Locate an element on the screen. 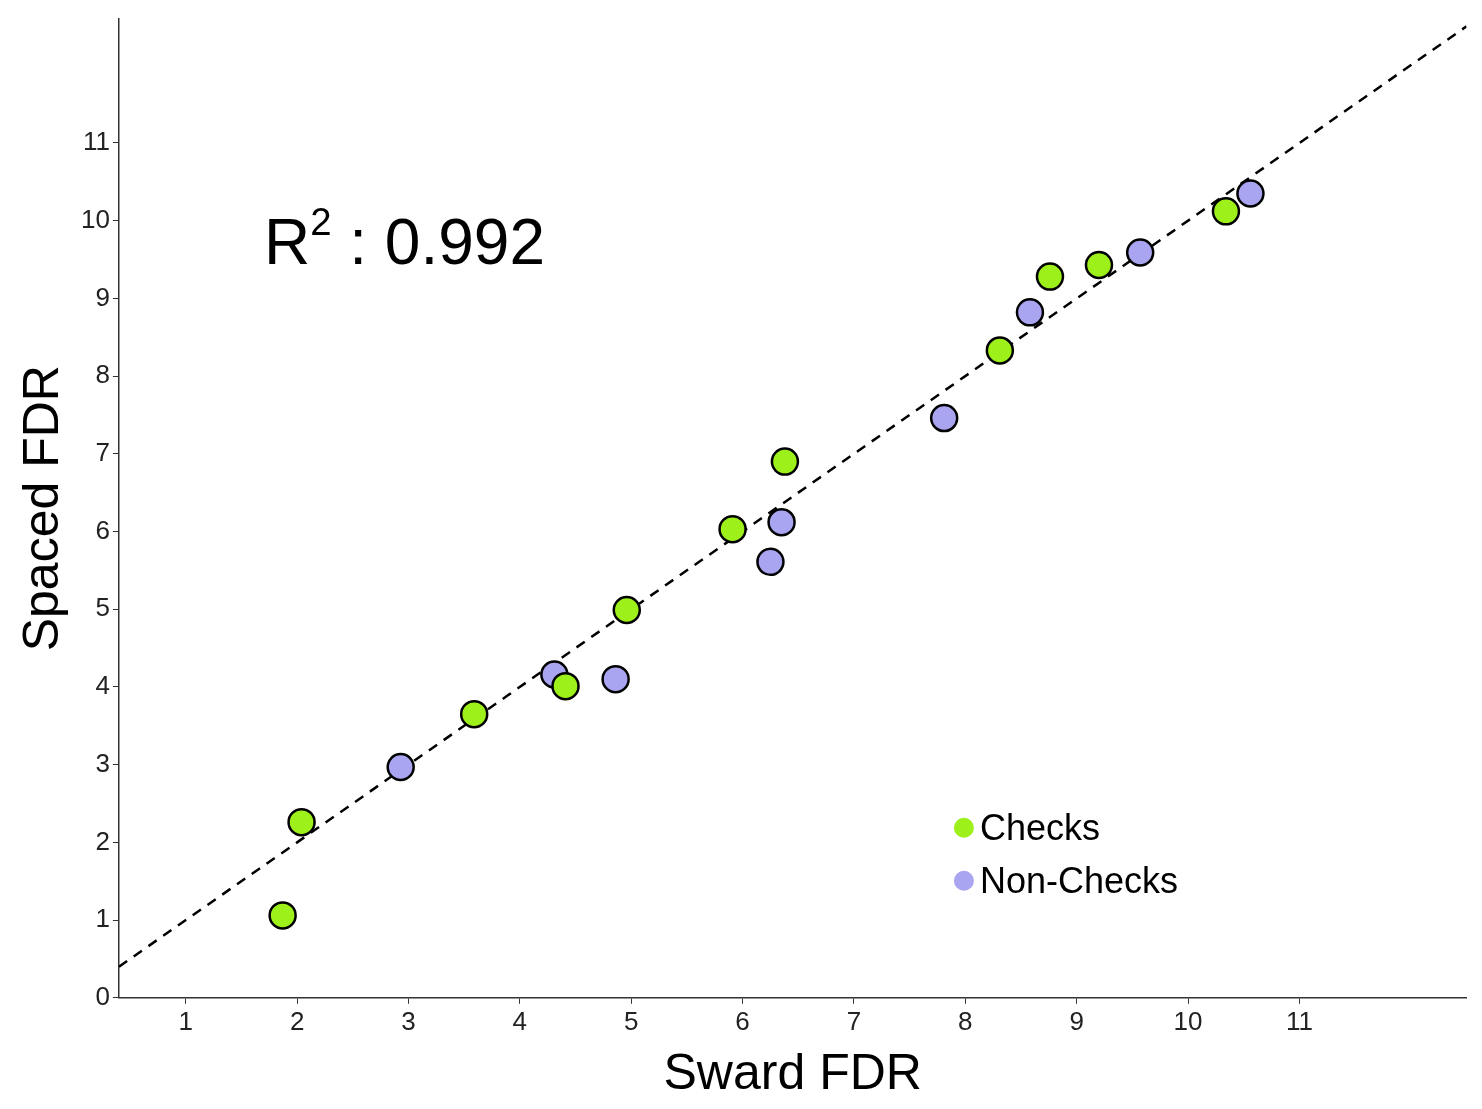  y-tick-label: 0 is located at coordinates (102, 995).